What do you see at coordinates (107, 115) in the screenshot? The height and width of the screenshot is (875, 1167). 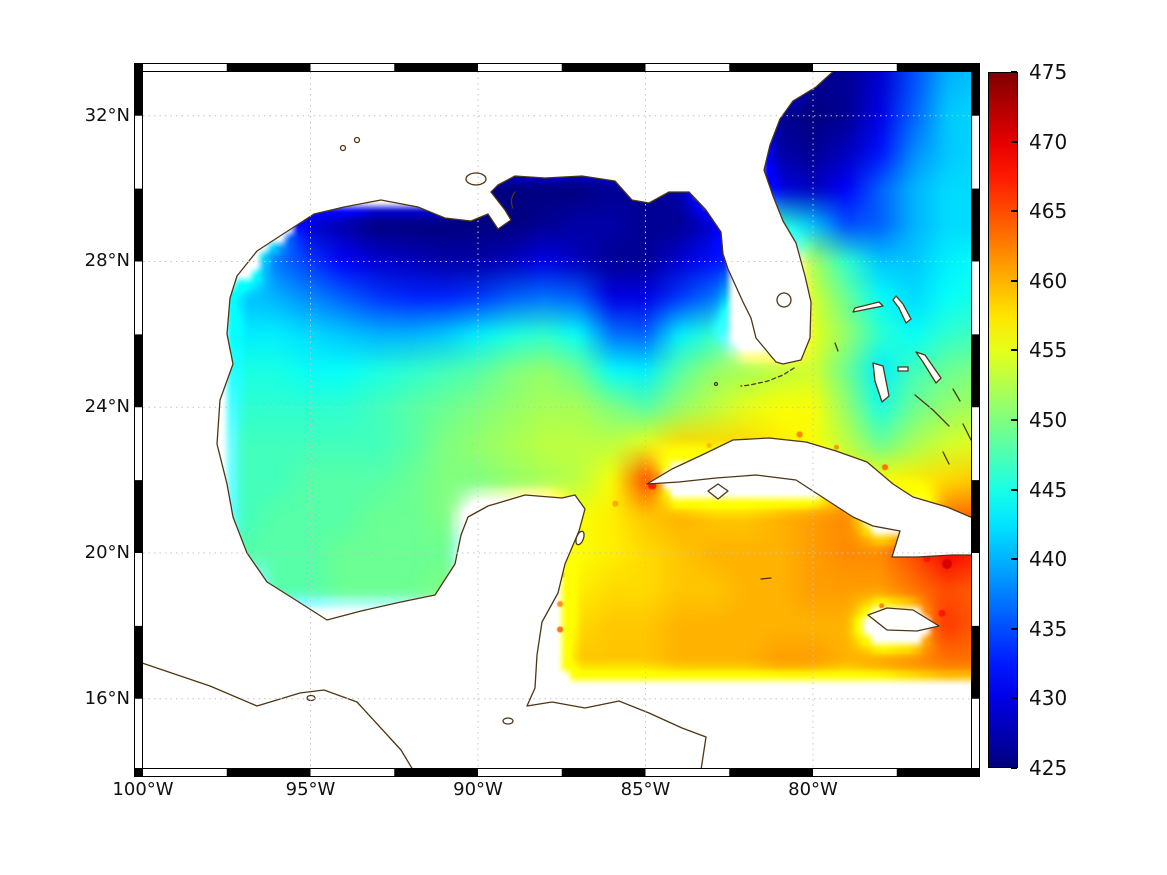 I see `y-tick-label: 32°N` at bounding box center [107, 115].